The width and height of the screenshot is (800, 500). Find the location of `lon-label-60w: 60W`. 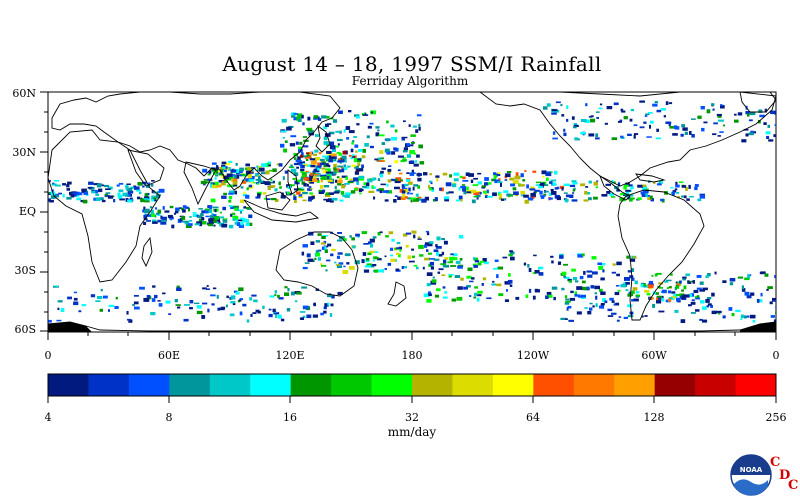

lon-label-60w: 60W is located at coordinates (654, 355).